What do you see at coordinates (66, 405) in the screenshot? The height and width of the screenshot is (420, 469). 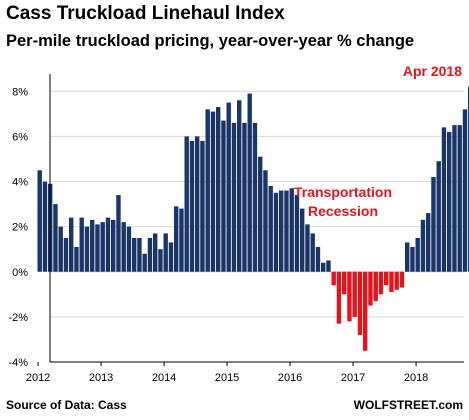 I see `source-note: Source of Data: Cass` at bounding box center [66, 405].